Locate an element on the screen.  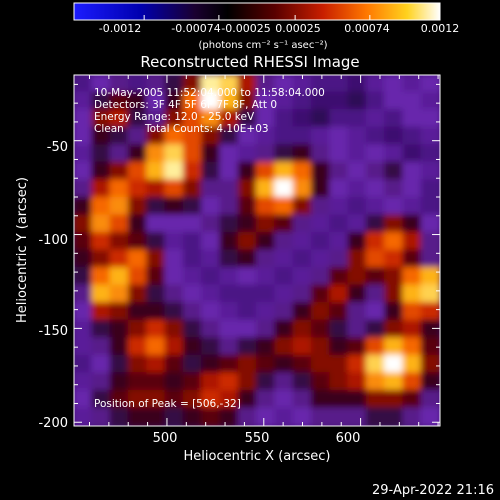
y-tick-label--150: -150 is located at coordinates (53, 331).